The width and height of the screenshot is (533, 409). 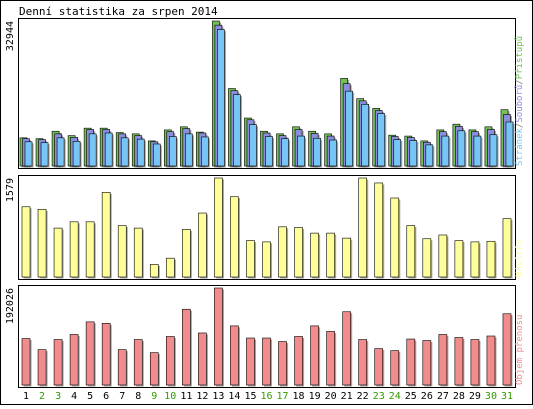 I want to click on bar-hits-Stránek-29, so click(x=477, y=151).